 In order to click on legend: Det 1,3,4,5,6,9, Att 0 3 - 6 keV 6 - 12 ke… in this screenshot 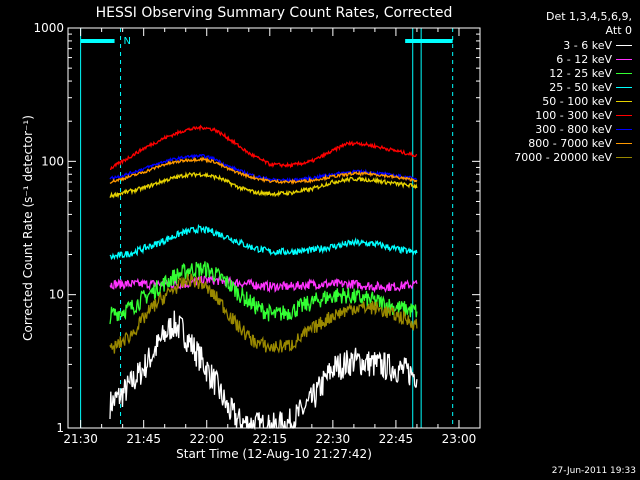, I will do `click(559, 87)`.